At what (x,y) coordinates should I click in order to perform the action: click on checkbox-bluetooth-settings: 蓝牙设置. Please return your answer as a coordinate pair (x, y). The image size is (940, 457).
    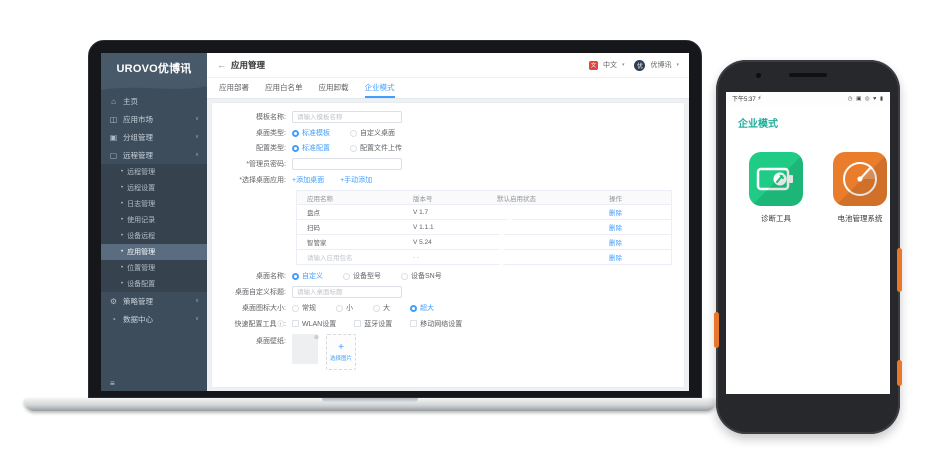
    Looking at the image, I should click on (373, 324).